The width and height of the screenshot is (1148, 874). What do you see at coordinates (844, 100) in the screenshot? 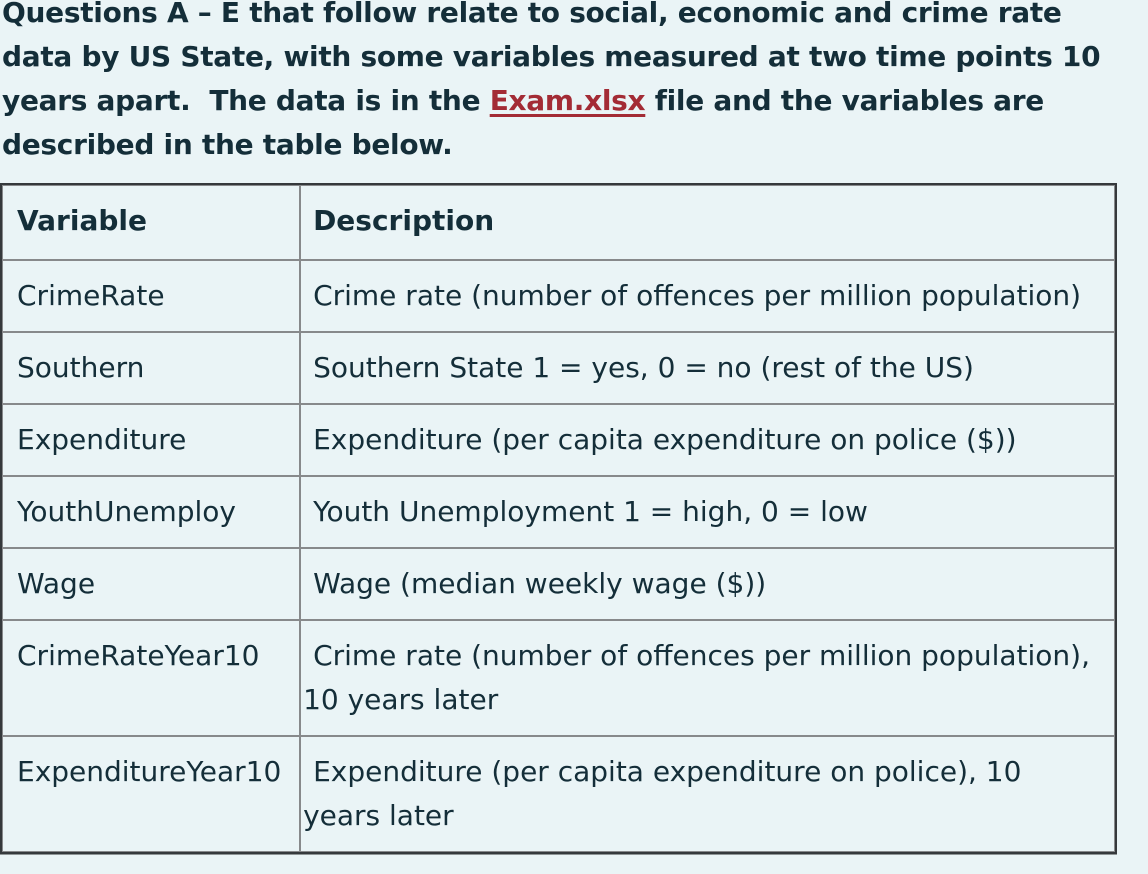
I see `intro-line-3-suffix: file and the variables are` at bounding box center [844, 100].